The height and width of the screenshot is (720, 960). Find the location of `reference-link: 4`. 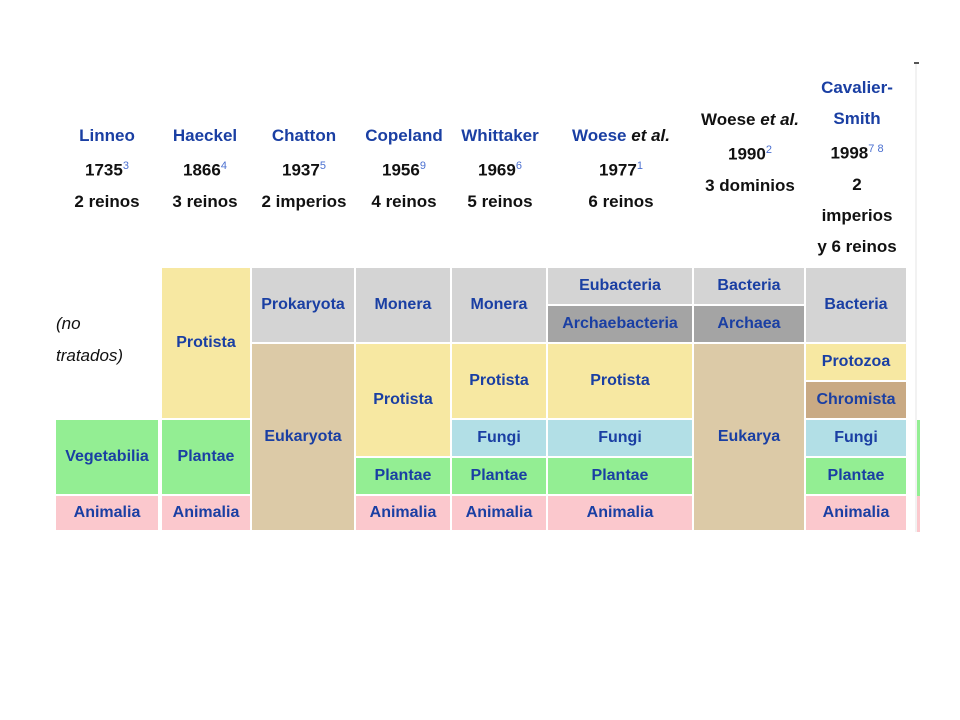

reference-link: 4 is located at coordinates (223, 166).